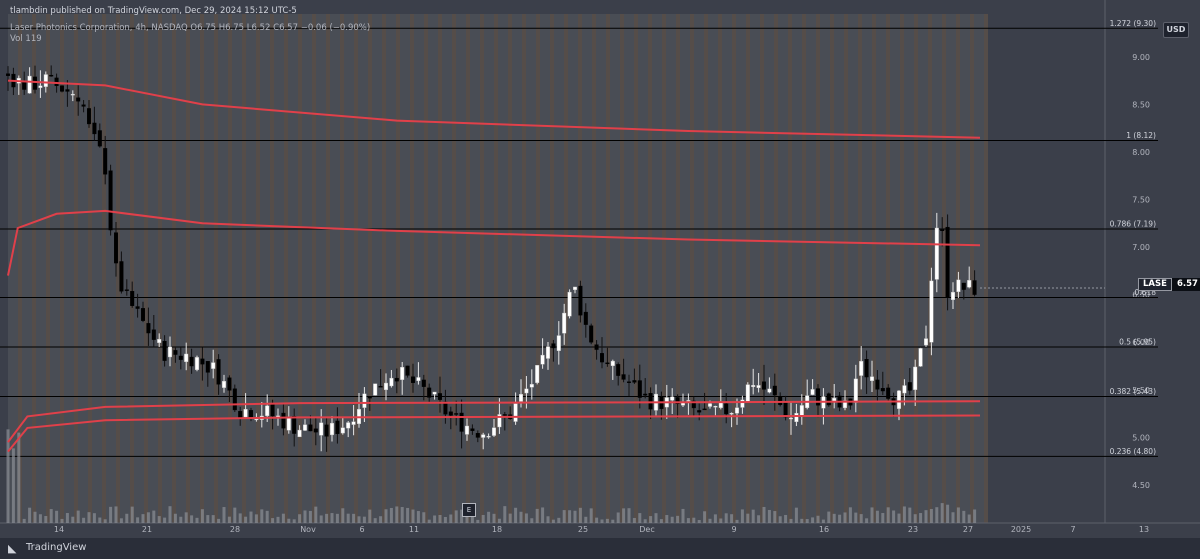  Describe the element at coordinates (12, 548) in the screenshot. I see `tradingview-logo-icon: ◣` at that location.